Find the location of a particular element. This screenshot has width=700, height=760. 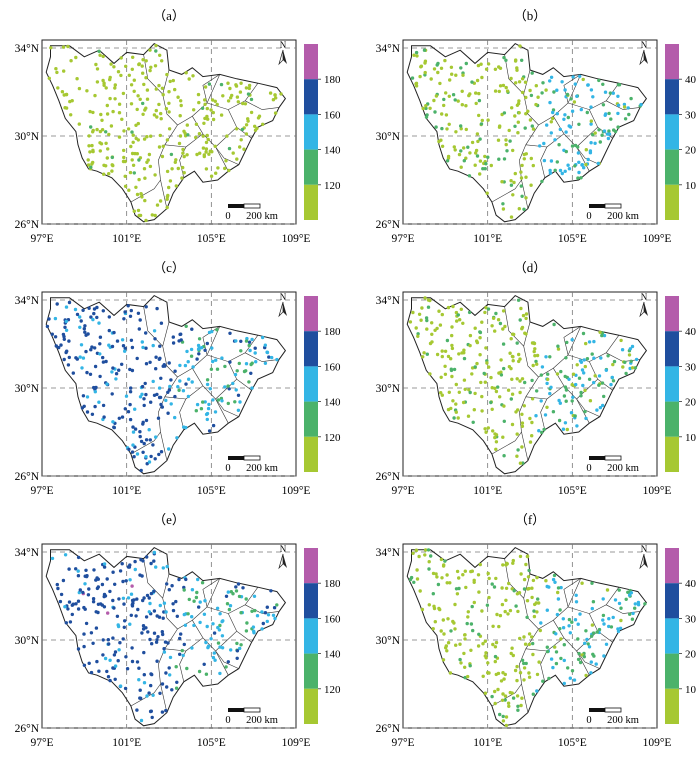

province-outline is located at coordinates (527, 132).